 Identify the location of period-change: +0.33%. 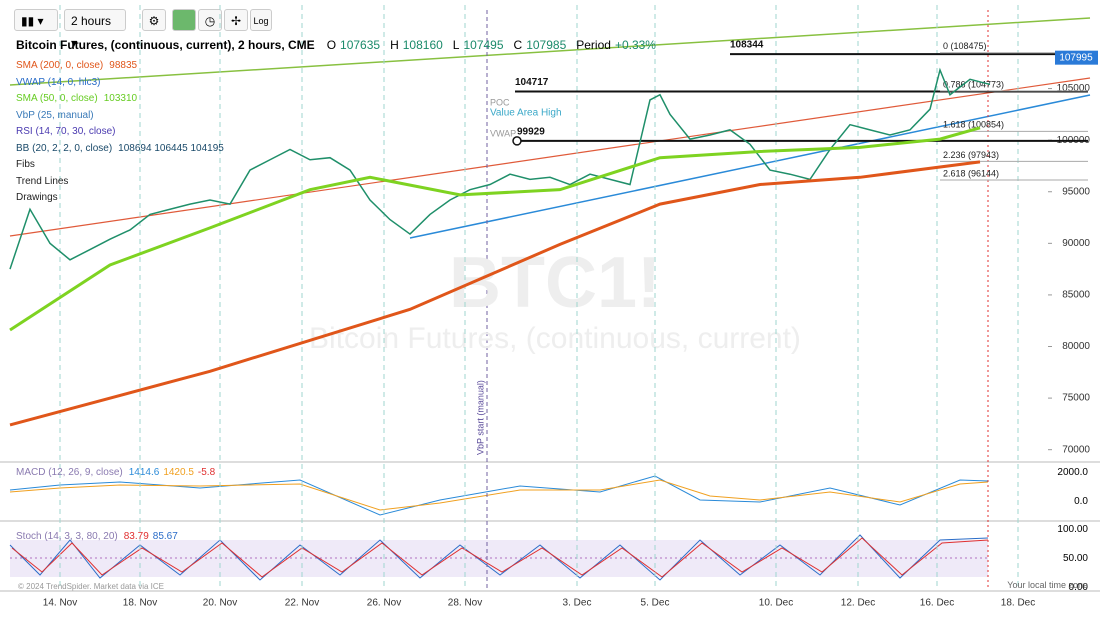
(635, 45).